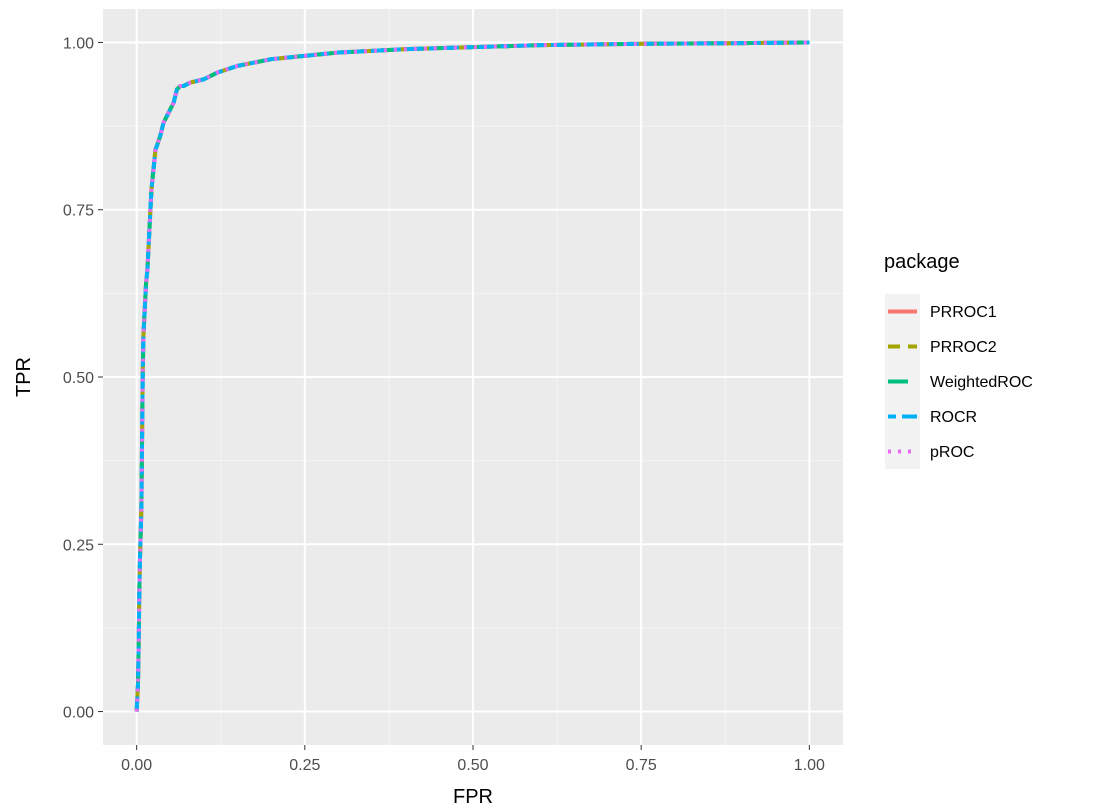 The height and width of the screenshot is (810, 1097). I want to click on y-axis-ticks: 0.00 0.25 0.50 0.75 1.00, so click(83, 378).